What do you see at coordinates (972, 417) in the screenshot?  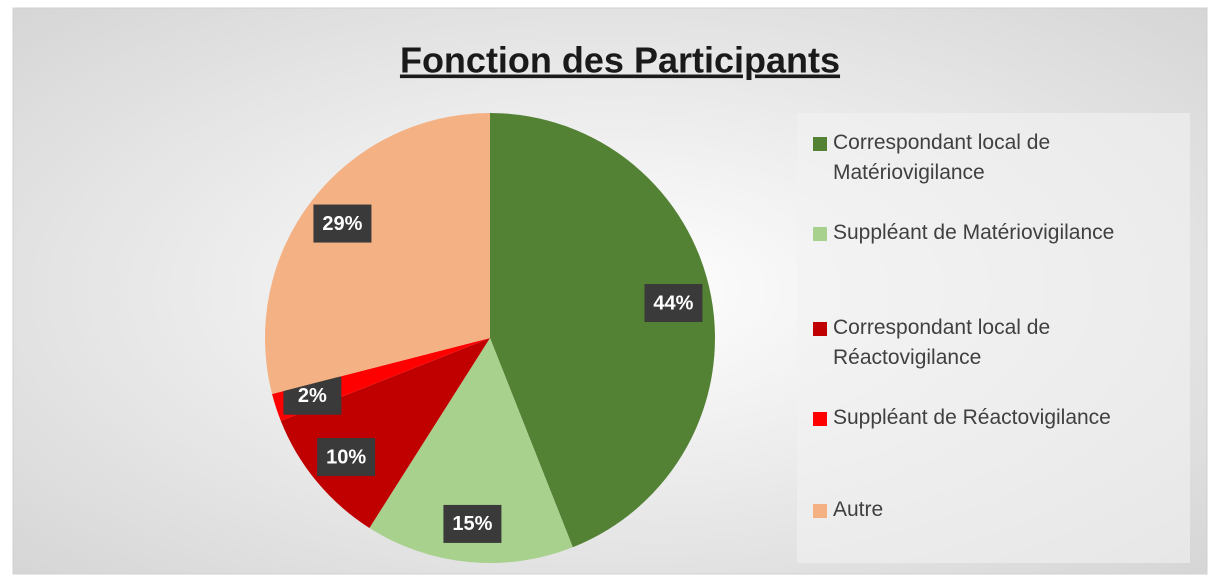 I see `legend-label: Suppléant de Réactovigilance` at bounding box center [972, 417].